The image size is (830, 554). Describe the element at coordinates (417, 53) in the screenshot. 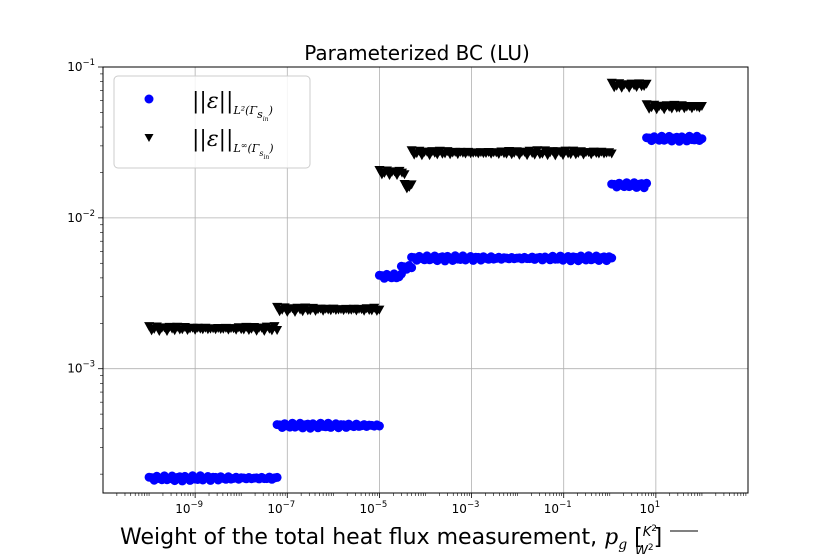

I see `chart-title: Parameterized BC (LU)` at that location.